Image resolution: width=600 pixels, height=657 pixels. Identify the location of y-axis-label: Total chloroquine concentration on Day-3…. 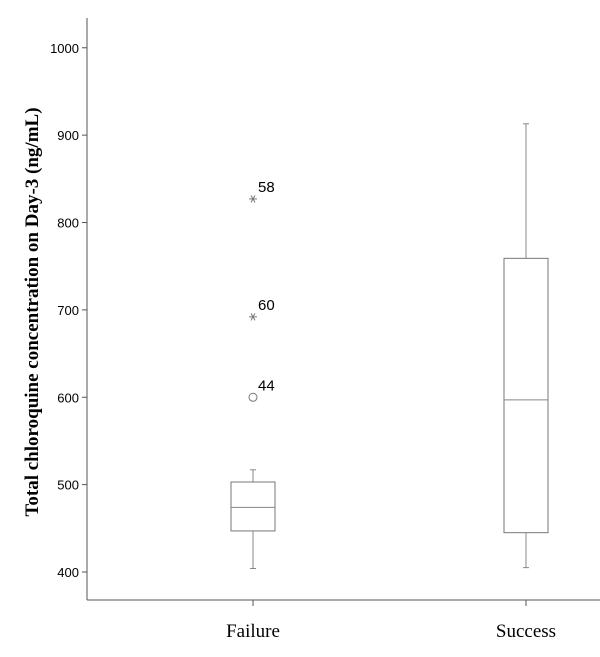
(32, 311).